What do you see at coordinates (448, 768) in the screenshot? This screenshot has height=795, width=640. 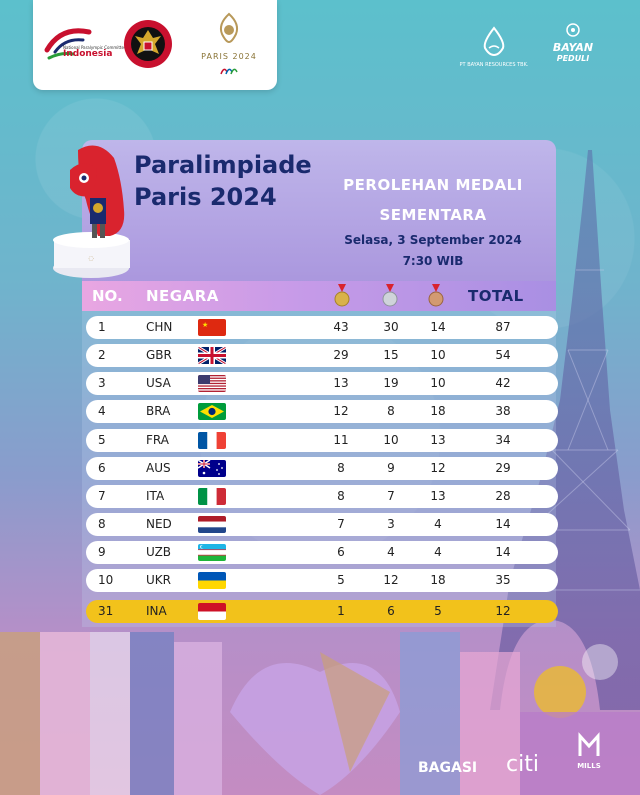 I see `bagasi-logo: BAGASI` at bounding box center [448, 768].